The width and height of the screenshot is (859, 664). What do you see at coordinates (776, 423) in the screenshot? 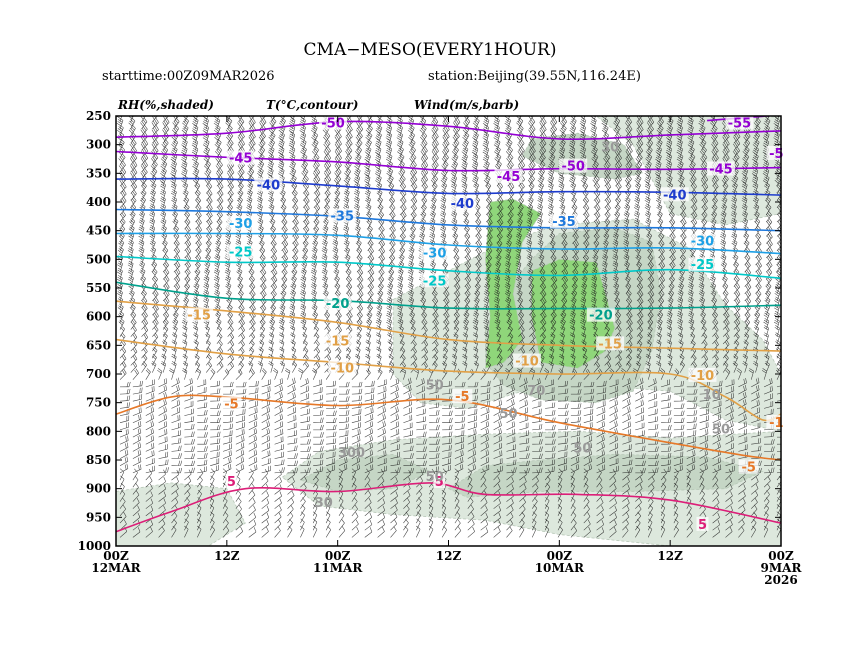
I see `temperature-label: -1` at bounding box center [776, 423].